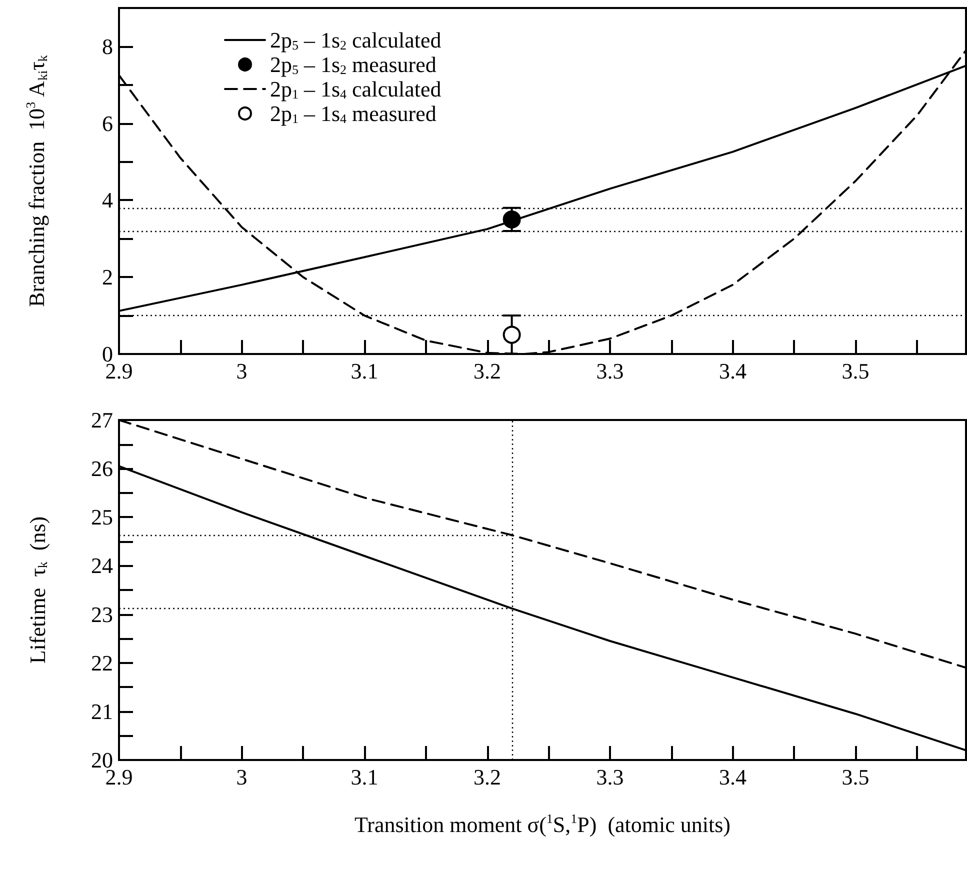 The height and width of the screenshot is (871, 967). Describe the element at coordinates (353, 113) in the screenshot. I see `legend-label: 2p1 – 1s4 measured` at that location.